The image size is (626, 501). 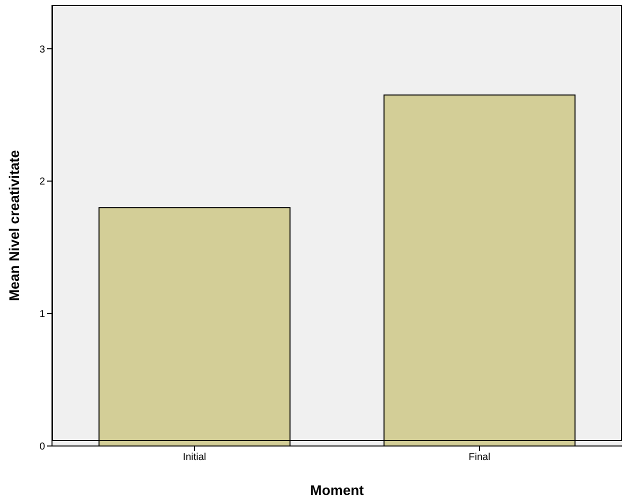 What do you see at coordinates (42, 50) in the screenshot?
I see `y-tick-label: 3` at bounding box center [42, 50].